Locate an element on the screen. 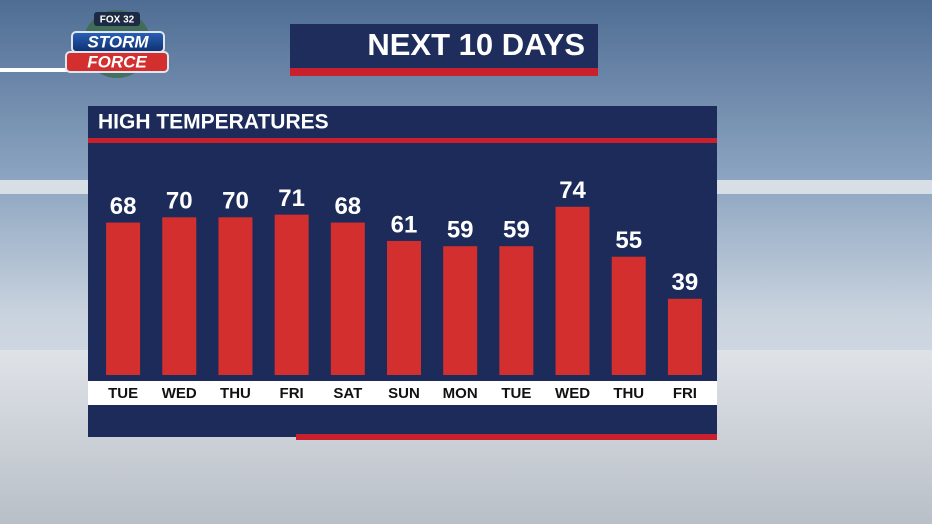 The image size is (932, 524). value-label: 39 is located at coordinates (685, 282).